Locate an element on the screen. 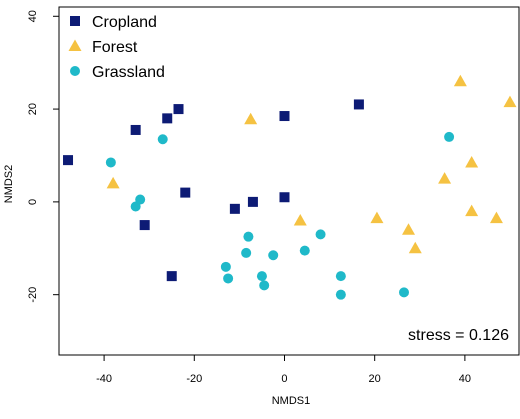  y-tick-label: -20 is located at coordinates (33, 295).